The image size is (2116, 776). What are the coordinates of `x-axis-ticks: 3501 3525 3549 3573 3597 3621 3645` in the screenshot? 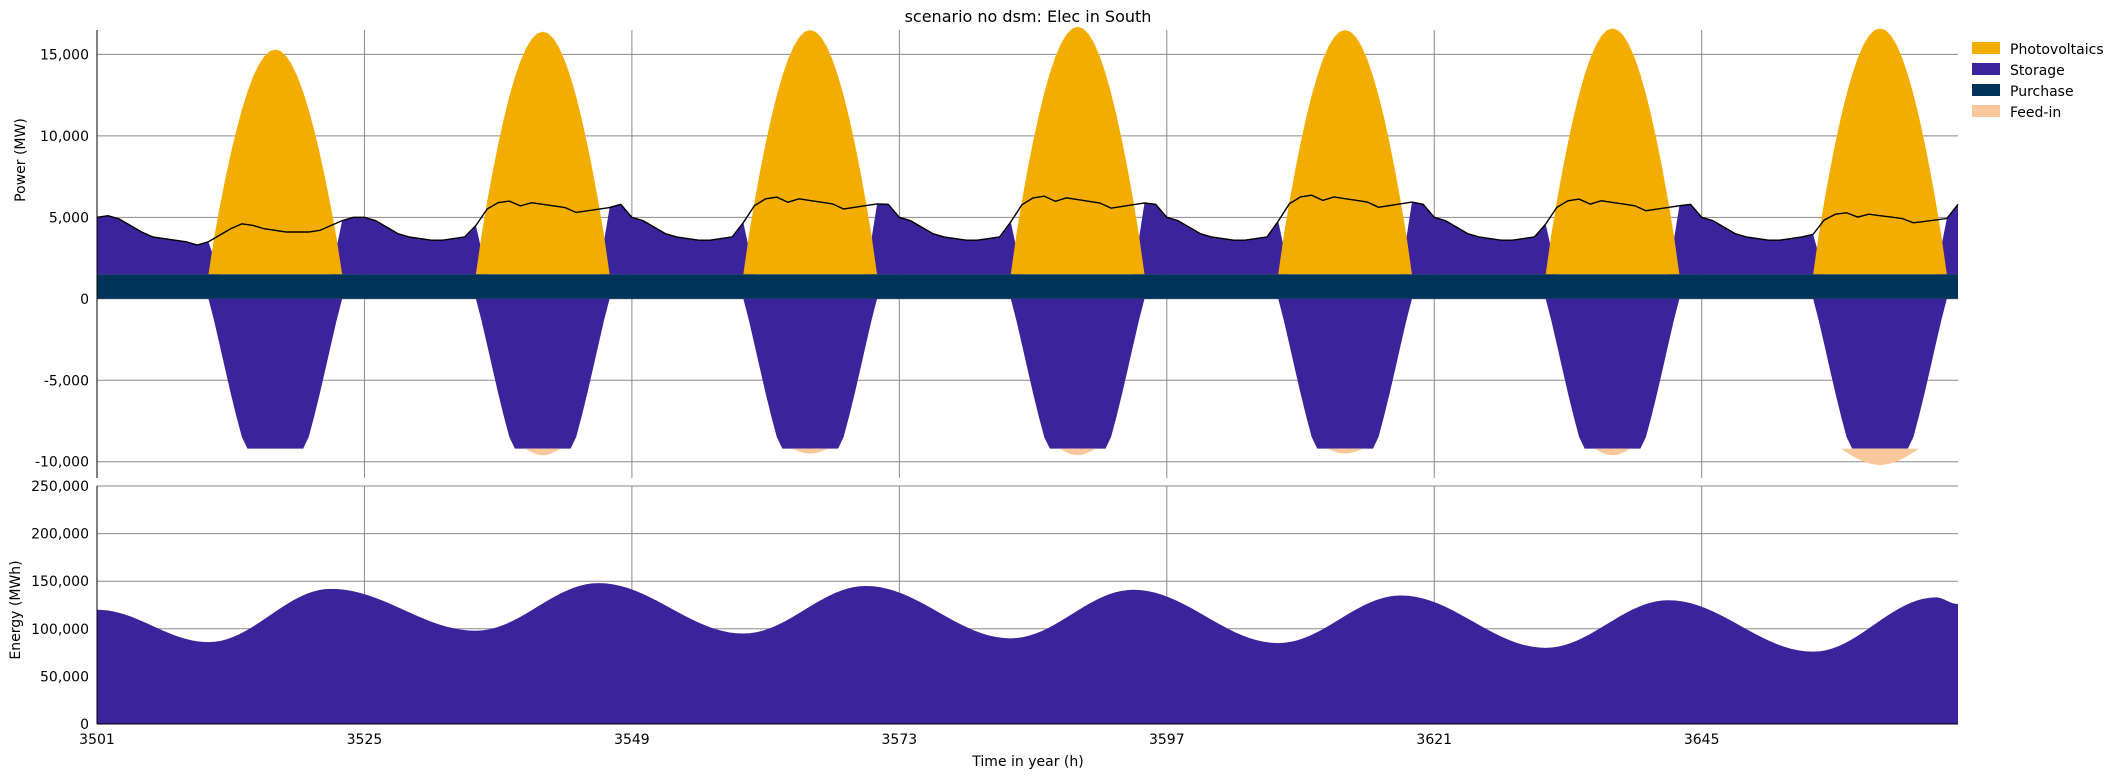 It's located at (899, 740).